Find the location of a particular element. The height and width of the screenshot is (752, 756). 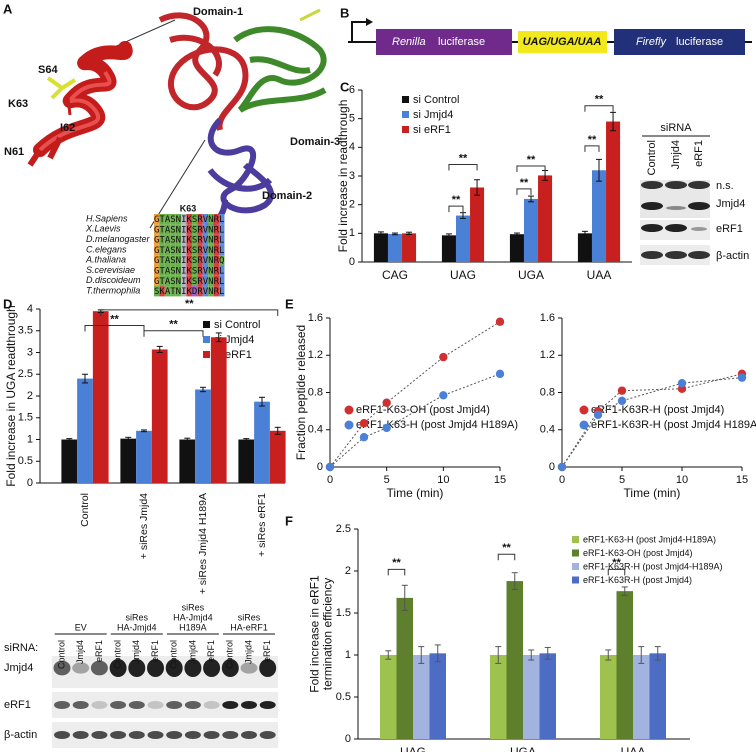

x-tick-label: UAG is located at coordinates (463, 275).